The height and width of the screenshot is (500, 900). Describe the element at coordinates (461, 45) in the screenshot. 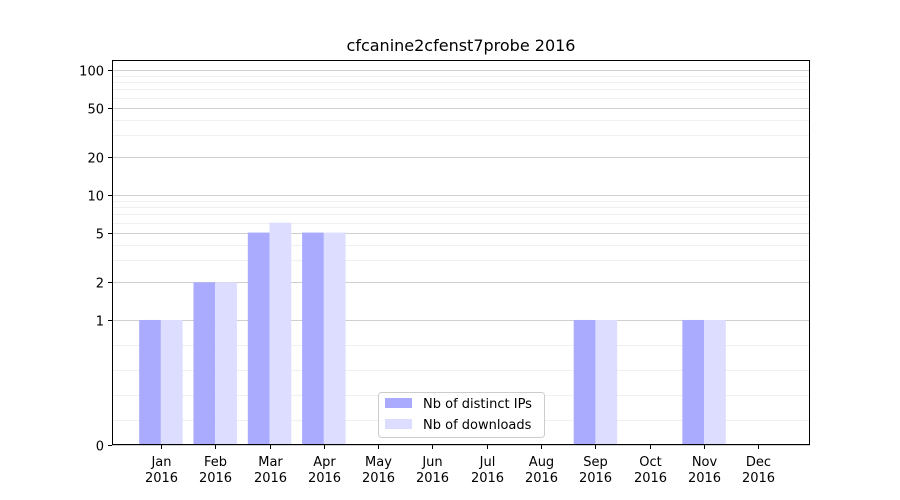

I see `chart-title: cfcanine2cfenst7probe 2016` at that location.